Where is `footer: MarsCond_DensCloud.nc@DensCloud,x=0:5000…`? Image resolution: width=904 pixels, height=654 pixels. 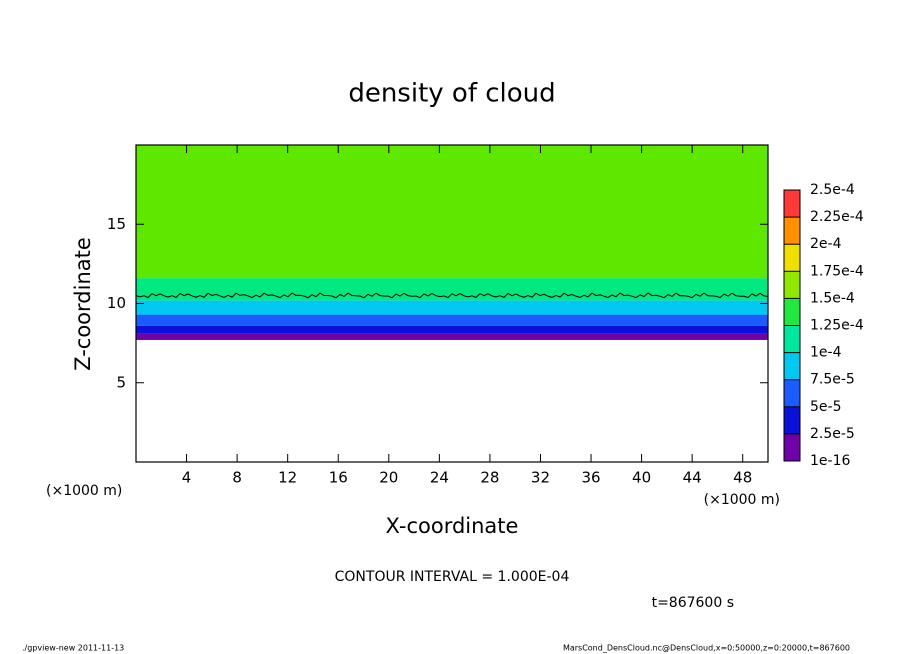
footer: MarsCond_DensCloud.nc@DensCloud,x=0:5000… is located at coordinates (706, 648).